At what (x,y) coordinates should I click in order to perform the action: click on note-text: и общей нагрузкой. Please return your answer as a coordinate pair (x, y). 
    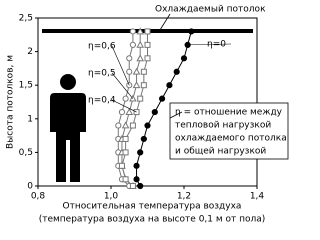
    Looking at the image, I should click on (220, 152).